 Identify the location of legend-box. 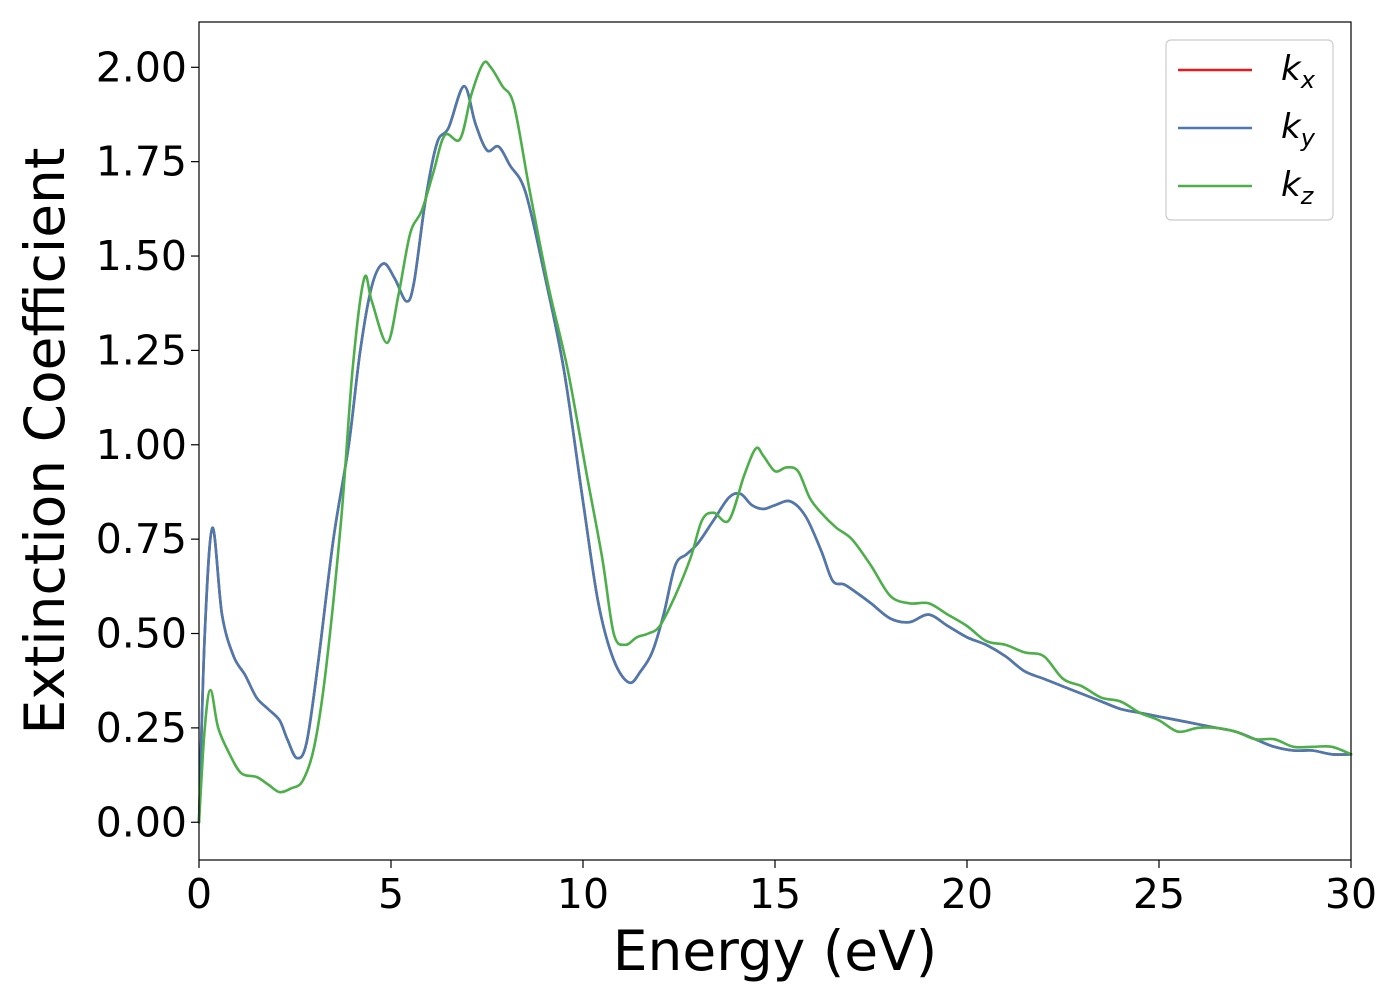
(1249, 130).